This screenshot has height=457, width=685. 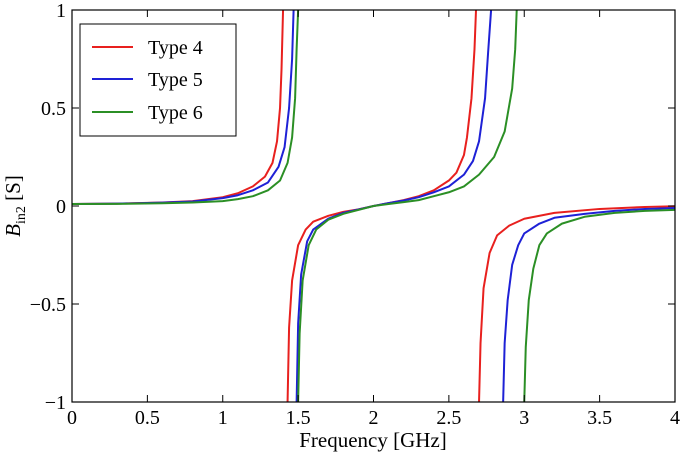 I want to click on y-axis-label-unit: [S], so click(x=13, y=190).